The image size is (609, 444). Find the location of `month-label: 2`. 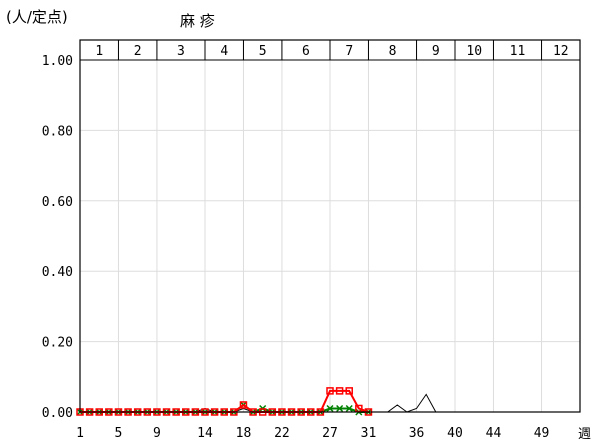

month-label: 2 is located at coordinates (138, 51).